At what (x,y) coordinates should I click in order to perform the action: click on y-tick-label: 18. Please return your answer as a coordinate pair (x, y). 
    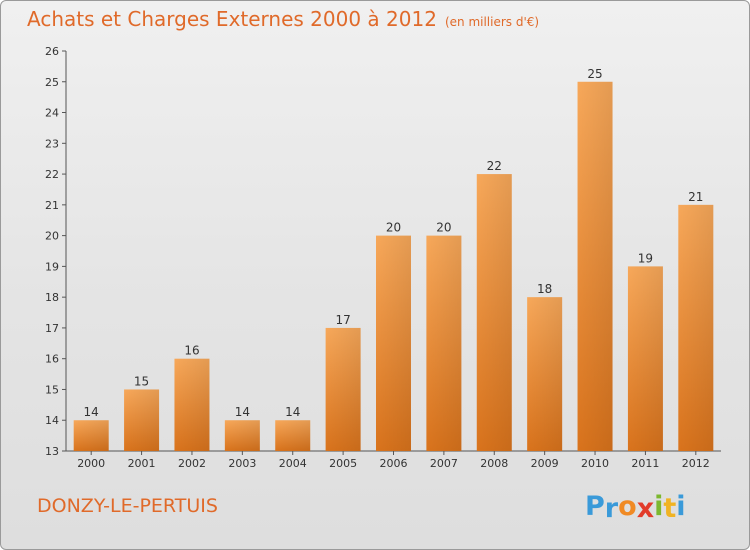
    Looking at the image, I should click on (52, 297).